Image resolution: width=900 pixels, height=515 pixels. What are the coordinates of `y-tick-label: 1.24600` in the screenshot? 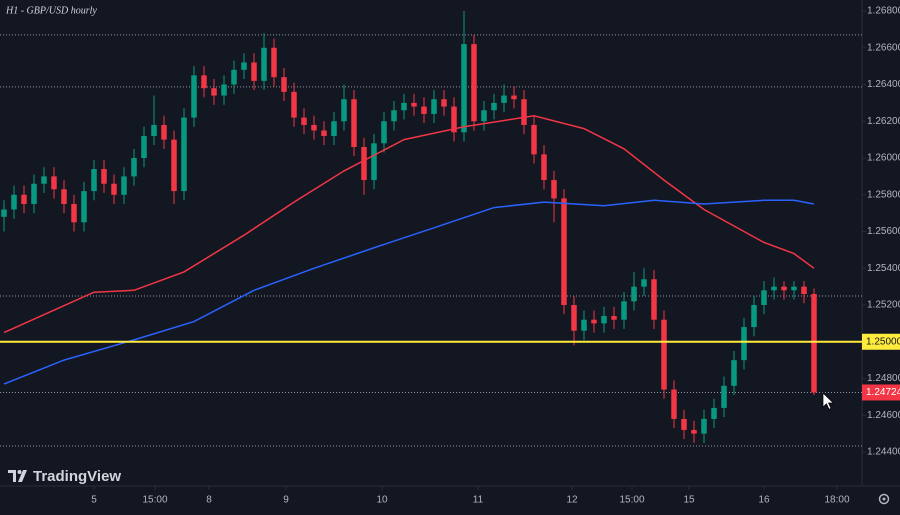 It's located at (883, 415).